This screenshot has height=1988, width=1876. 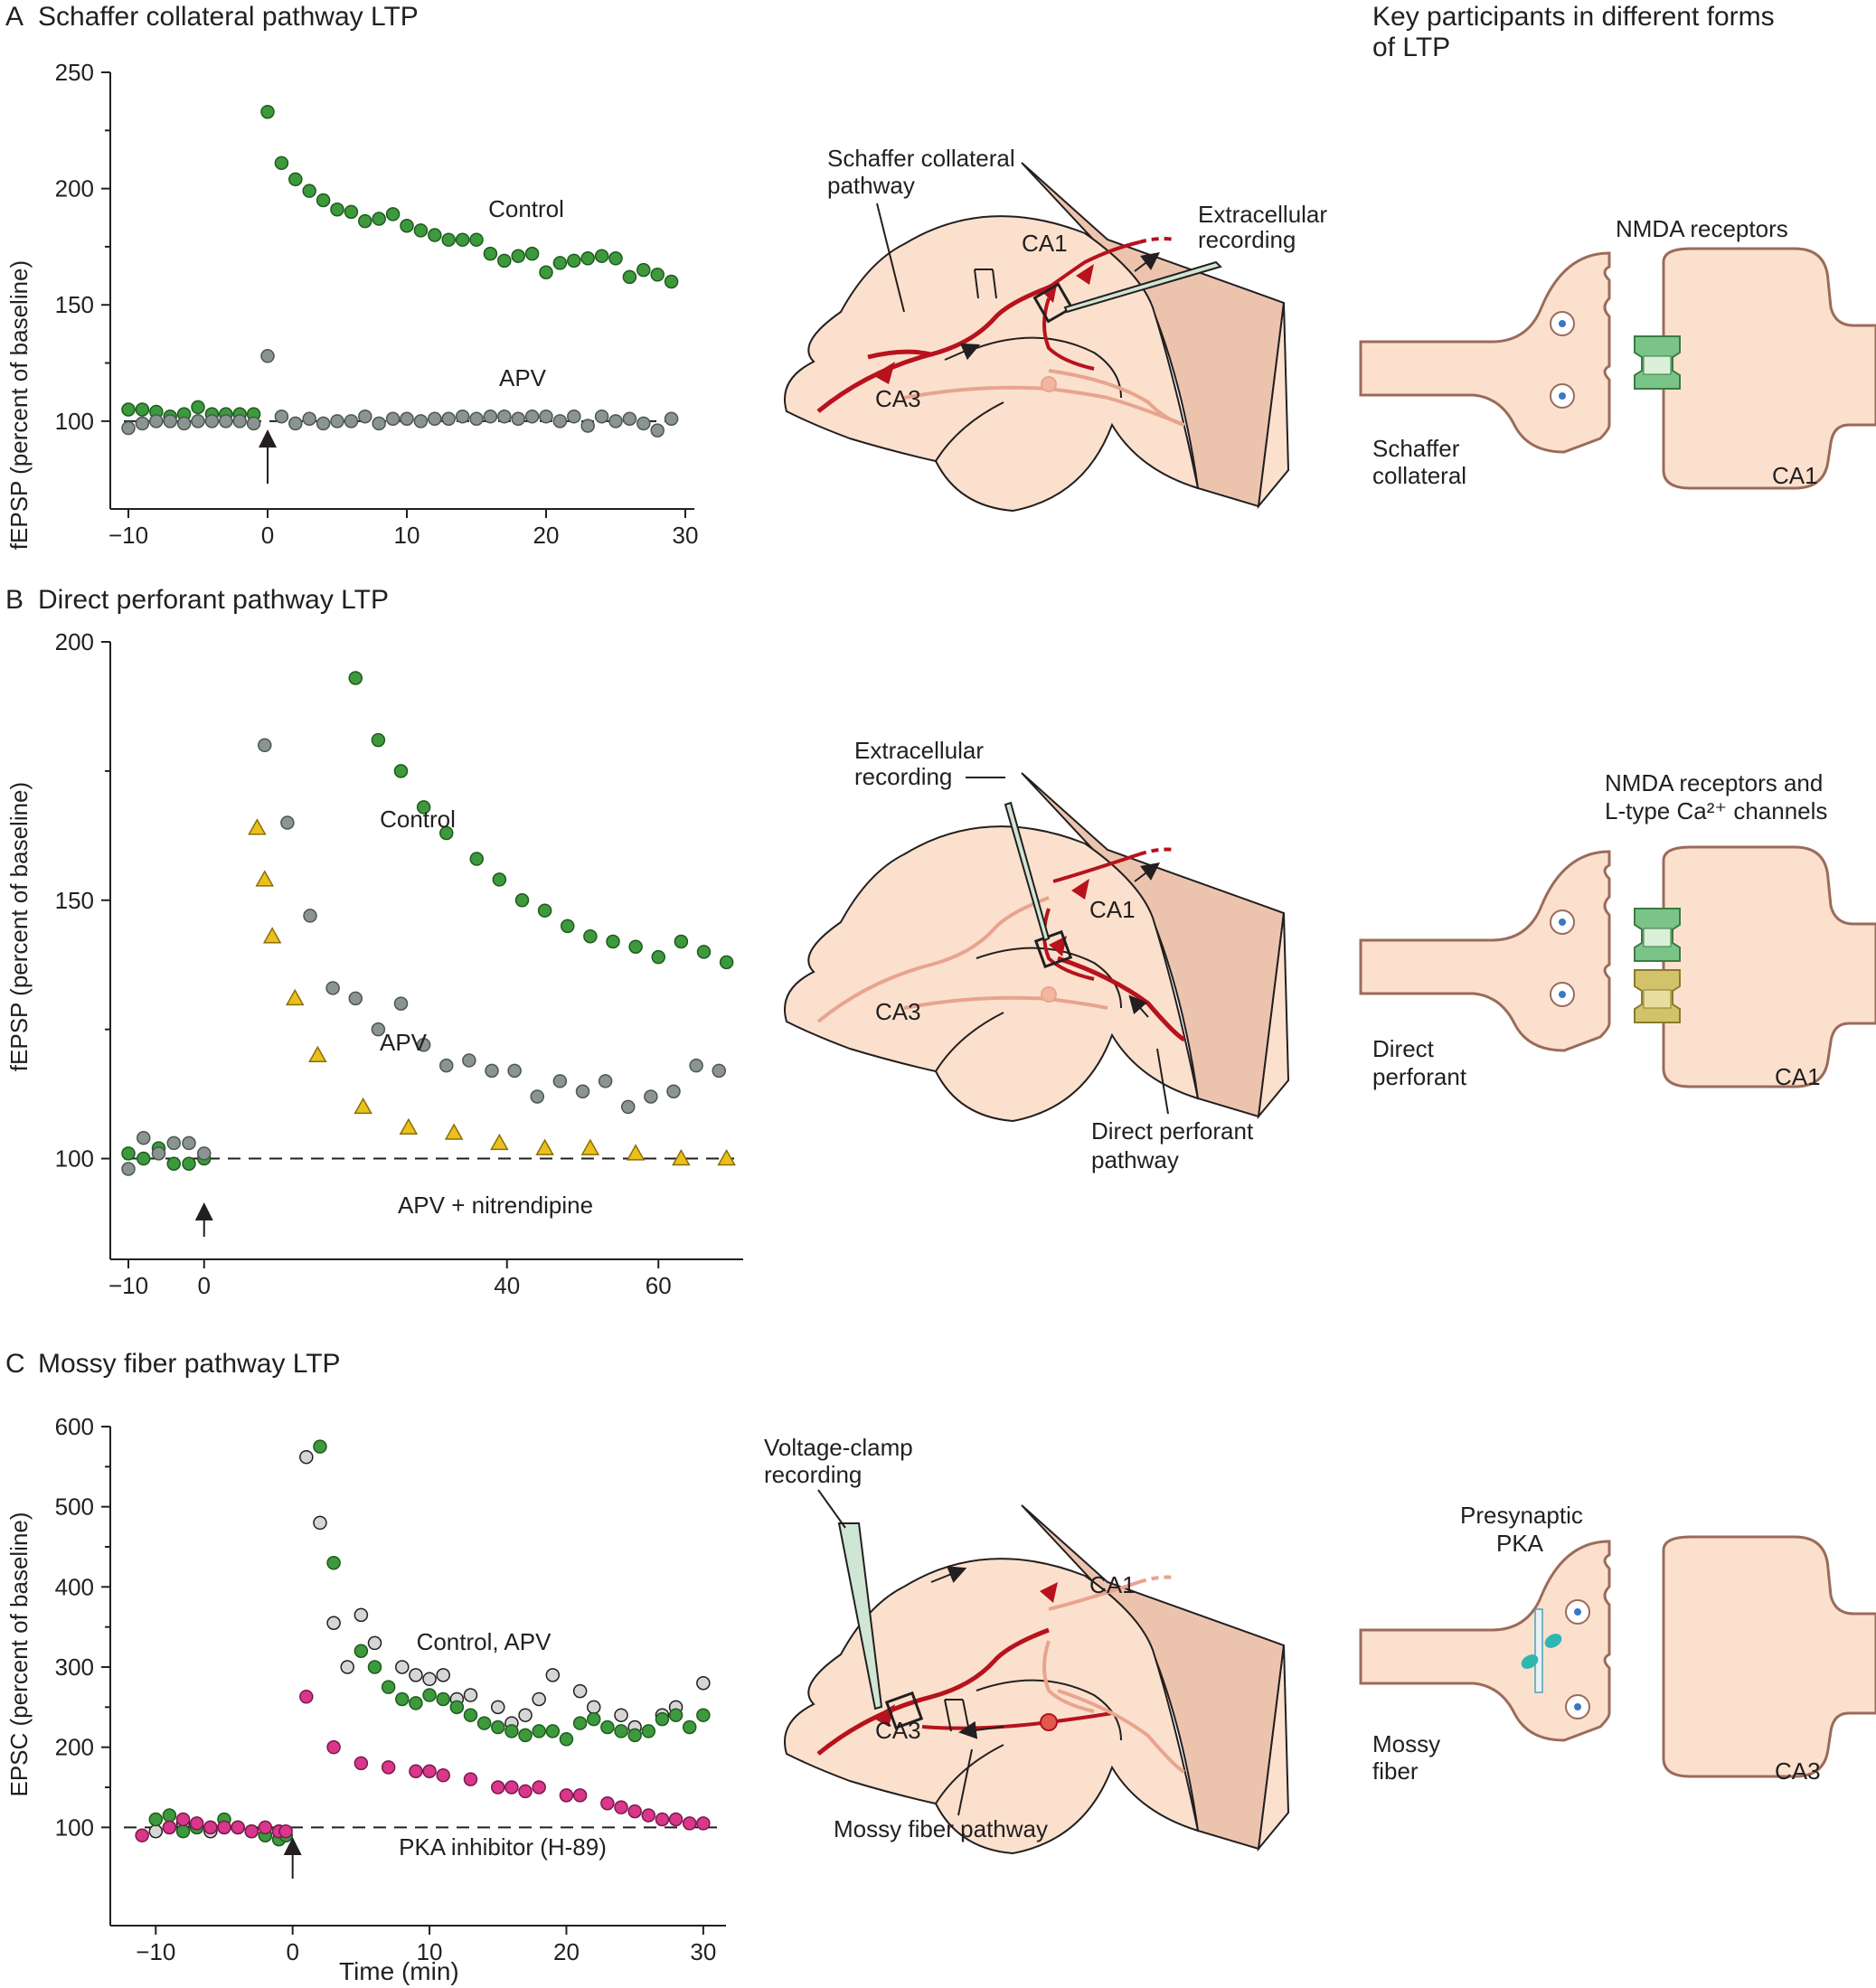 I want to click on x-tick-label: 30, so click(x=703, y=1952).